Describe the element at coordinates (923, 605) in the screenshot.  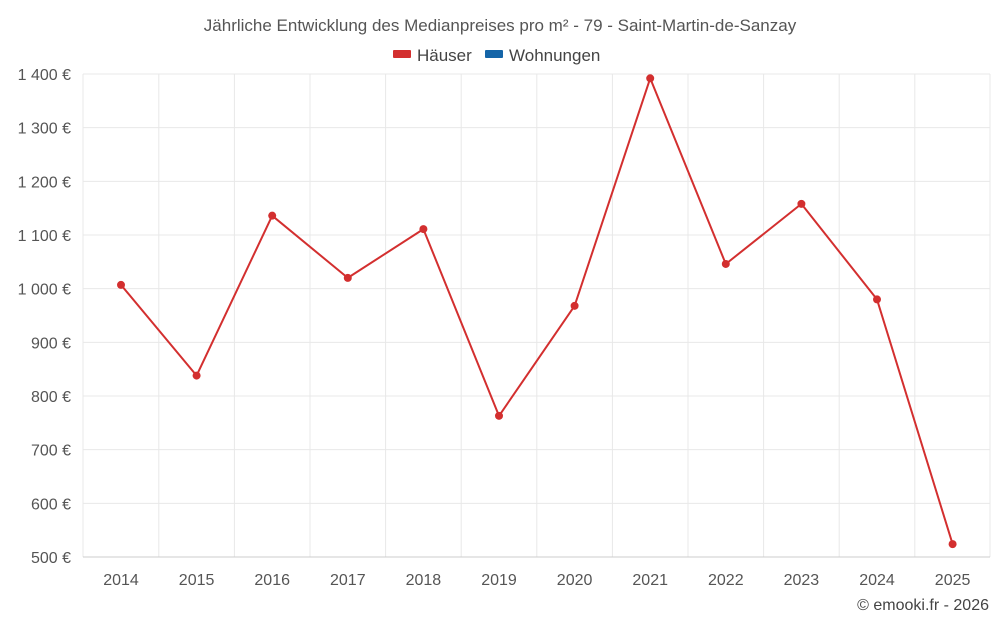
I see `credit-text: © emooki.fr - 2026` at that location.